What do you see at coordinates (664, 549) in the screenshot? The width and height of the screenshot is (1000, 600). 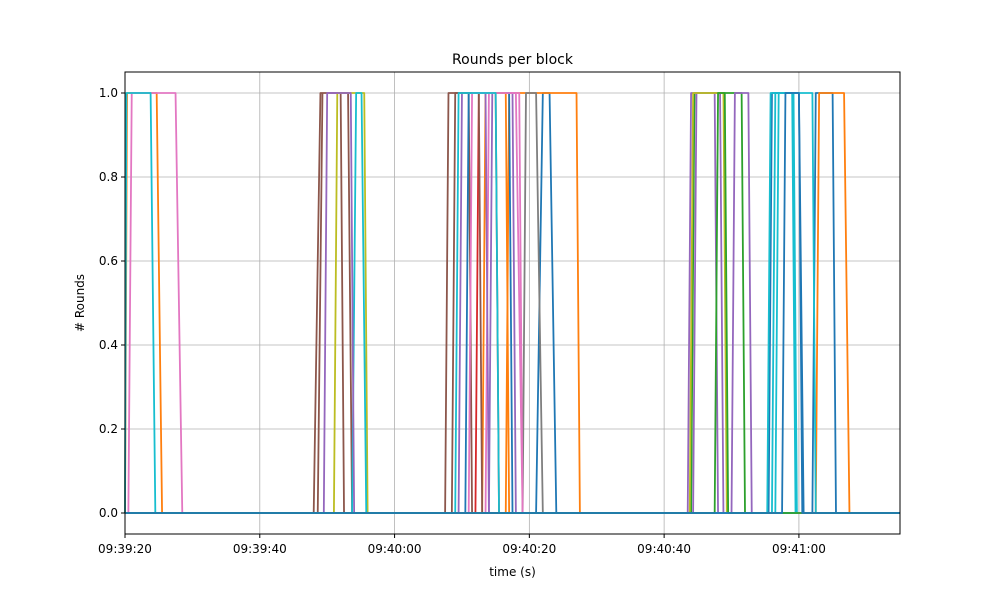 I see `x-tick-label: 09:40:40` at bounding box center [664, 549].